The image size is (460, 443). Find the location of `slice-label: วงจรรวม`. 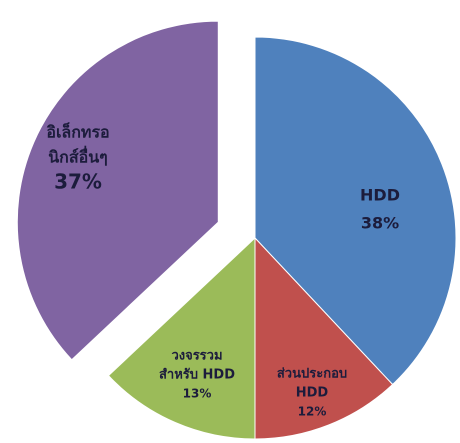

slice-label: วงจรรวม is located at coordinates (196, 356).